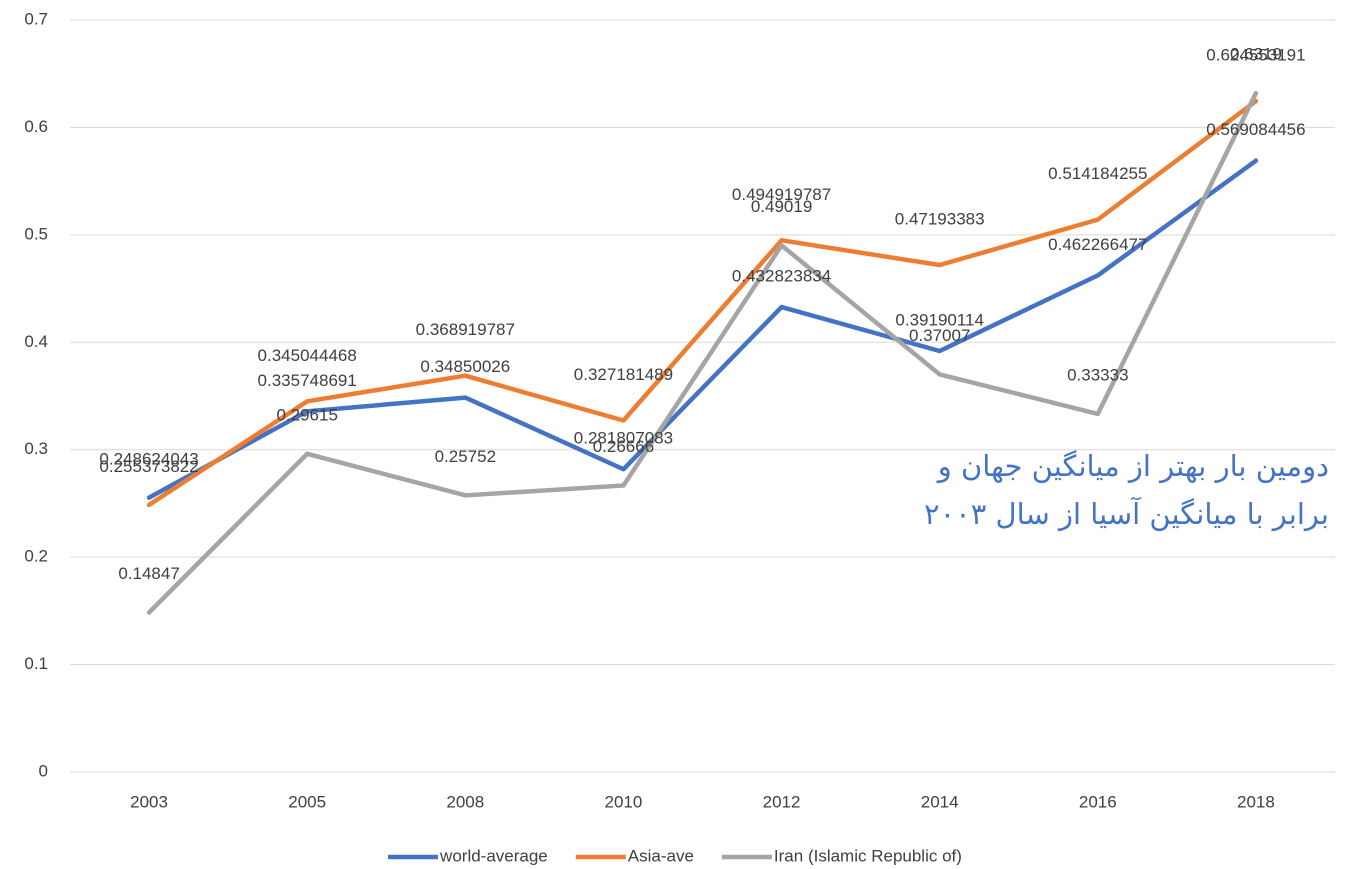 The width and height of the screenshot is (1351, 869). I want to click on data-label: 0.25752, so click(465, 456).